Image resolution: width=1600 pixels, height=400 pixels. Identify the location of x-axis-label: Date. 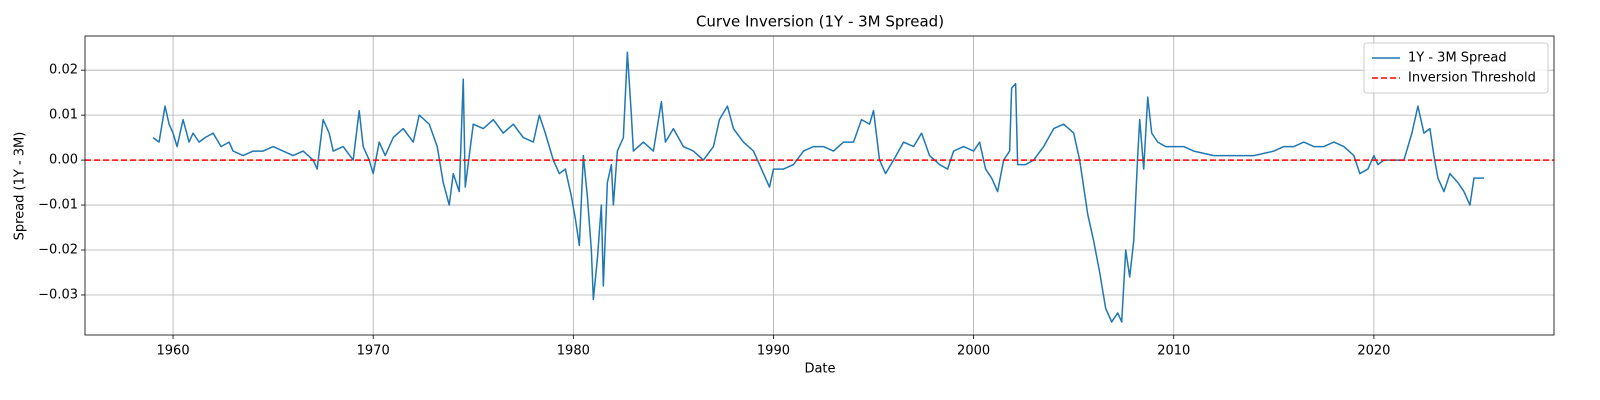
(819, 369).